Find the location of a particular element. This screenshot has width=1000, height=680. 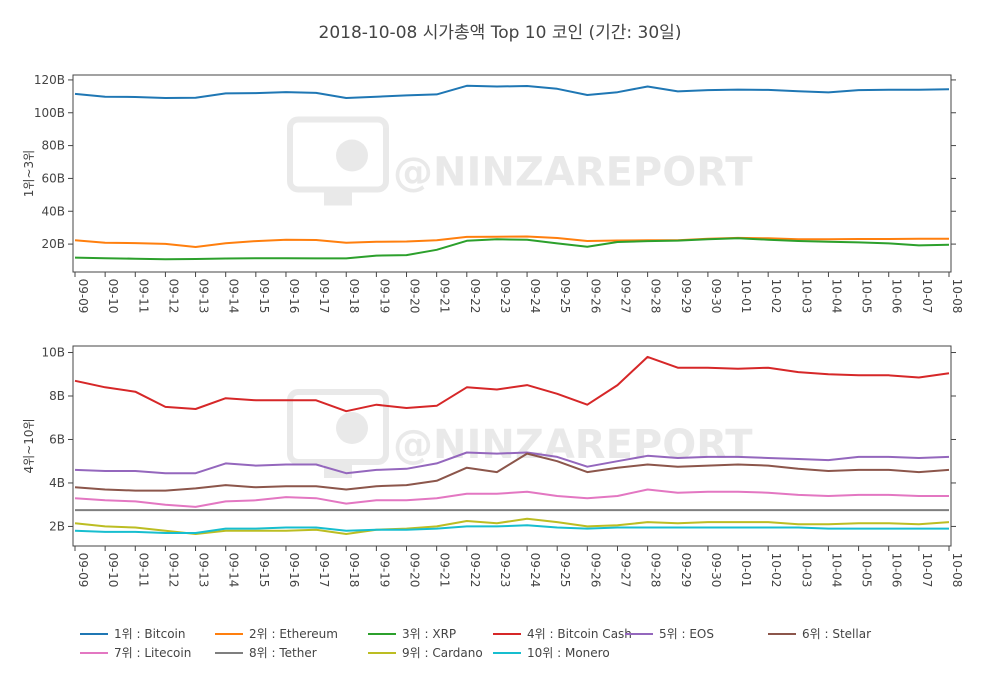

bottom-panel-ytick-label: 10B is located at coordinates (53, 353).